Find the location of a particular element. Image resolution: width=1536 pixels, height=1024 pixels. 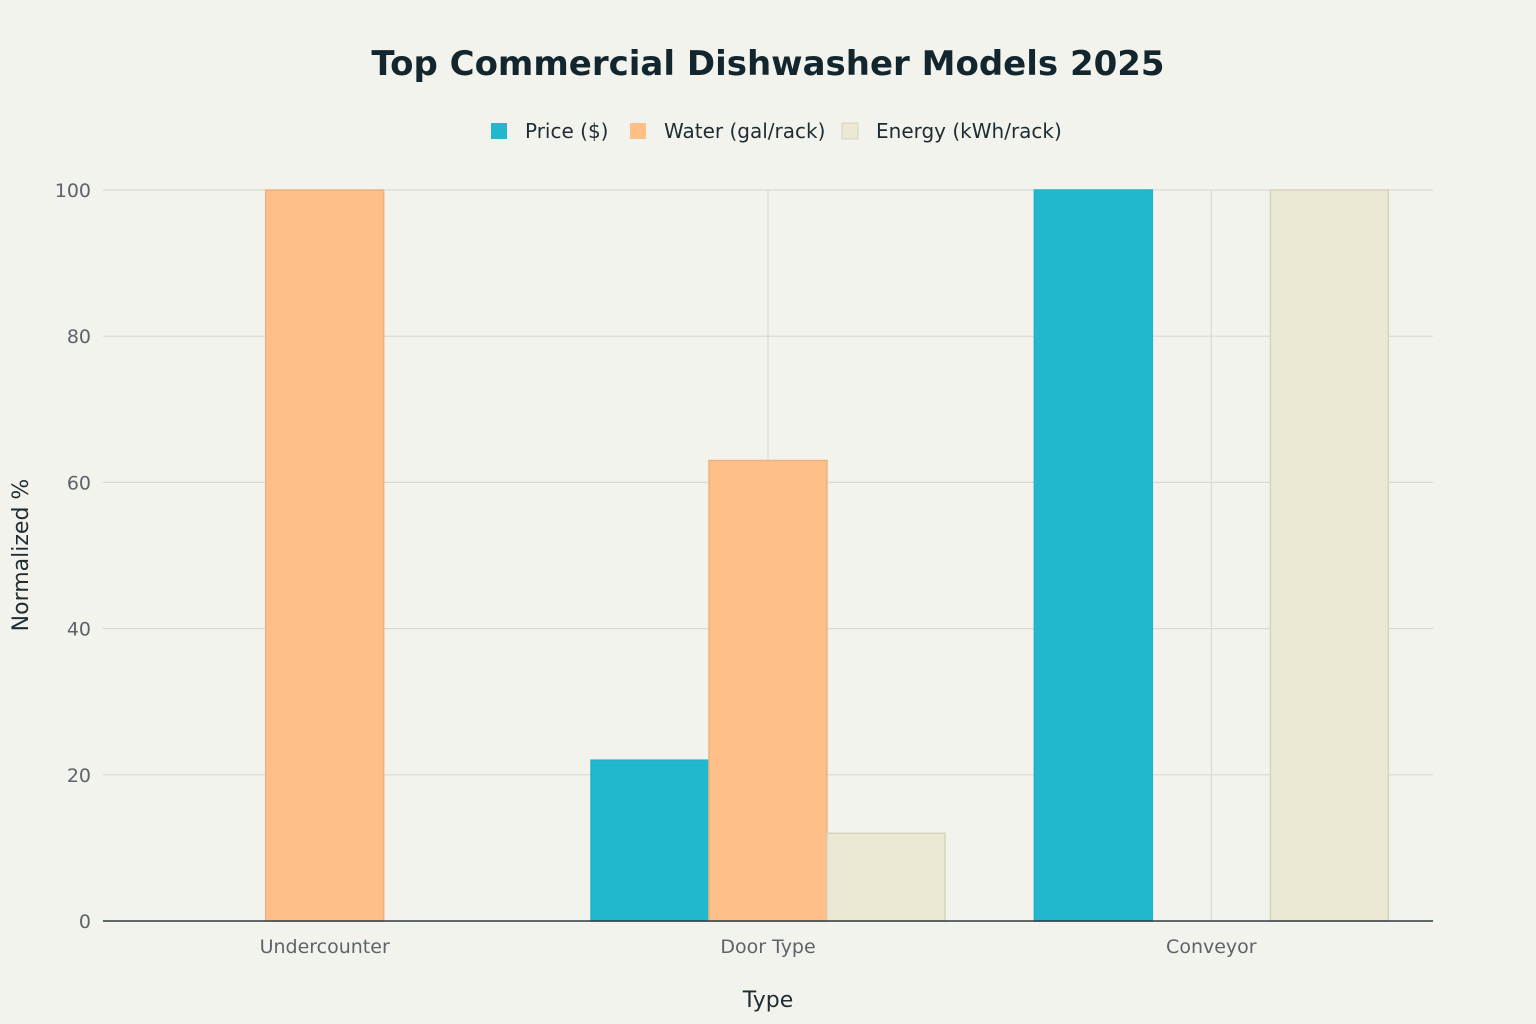

legend-label: Water (gal/rack) is located at coordinates (744, 131).